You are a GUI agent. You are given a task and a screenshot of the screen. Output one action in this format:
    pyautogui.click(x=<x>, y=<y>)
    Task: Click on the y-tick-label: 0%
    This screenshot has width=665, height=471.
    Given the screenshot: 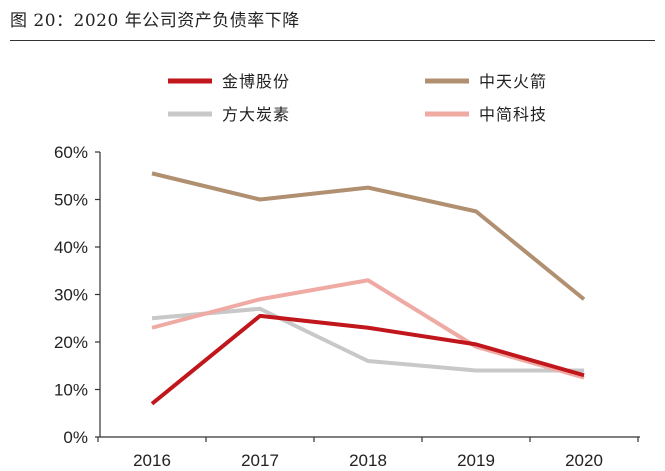 What is the action you would take?
    pyautogui.click(x=75, y=437)
    